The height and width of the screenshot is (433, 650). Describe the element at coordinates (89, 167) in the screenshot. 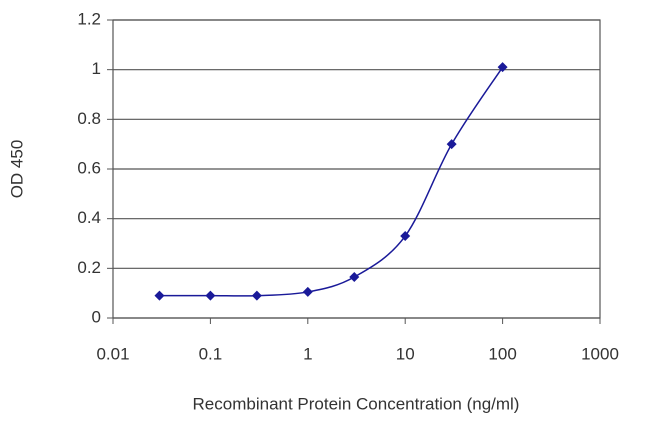

I see `y-tick-label: 0.6` at that location.